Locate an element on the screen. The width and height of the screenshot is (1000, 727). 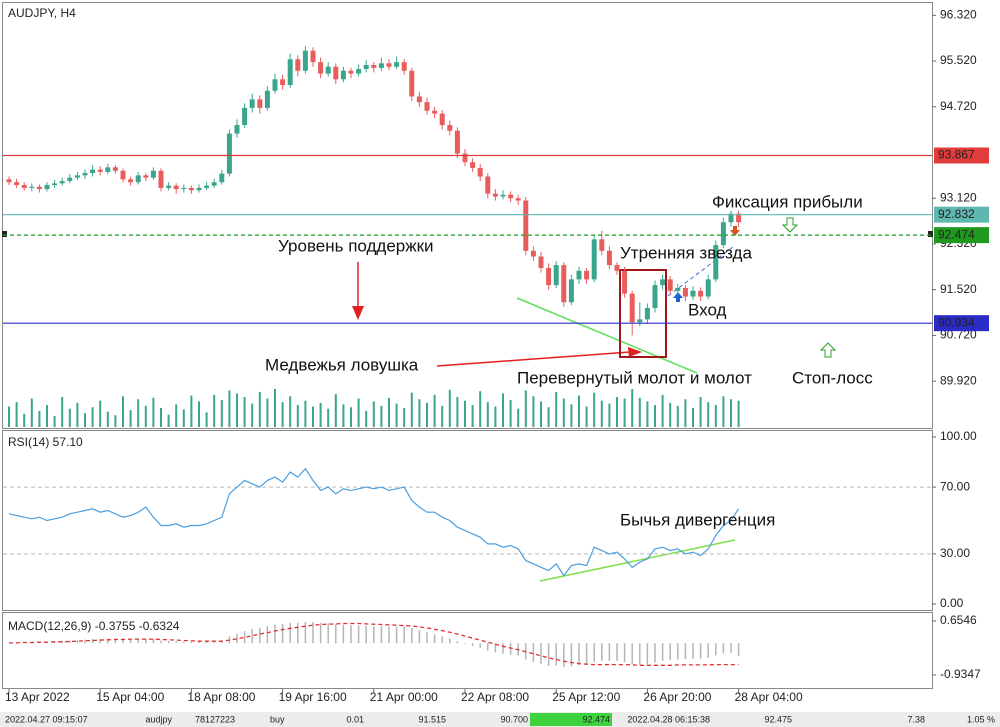
trap-arrow is located at coordinates (533, 359).